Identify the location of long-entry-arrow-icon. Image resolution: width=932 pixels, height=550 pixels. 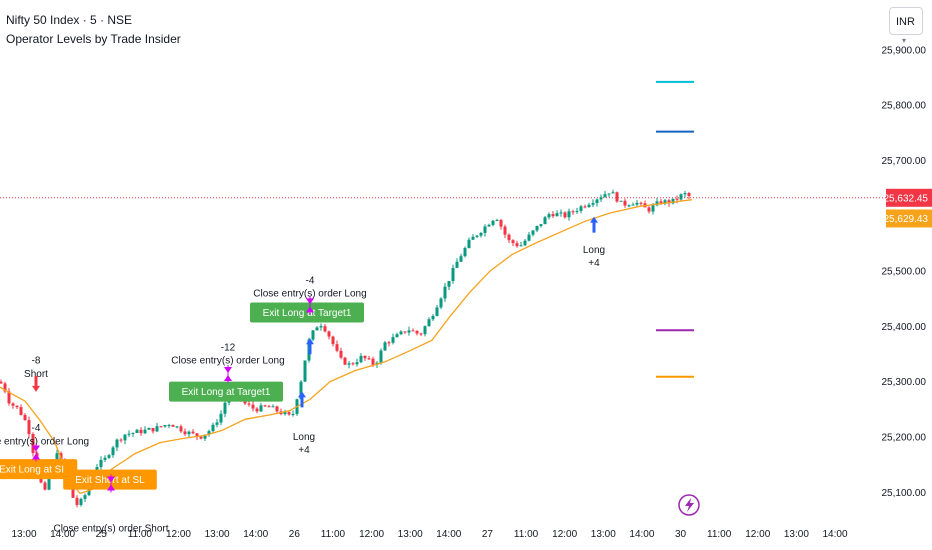
(302, 399).